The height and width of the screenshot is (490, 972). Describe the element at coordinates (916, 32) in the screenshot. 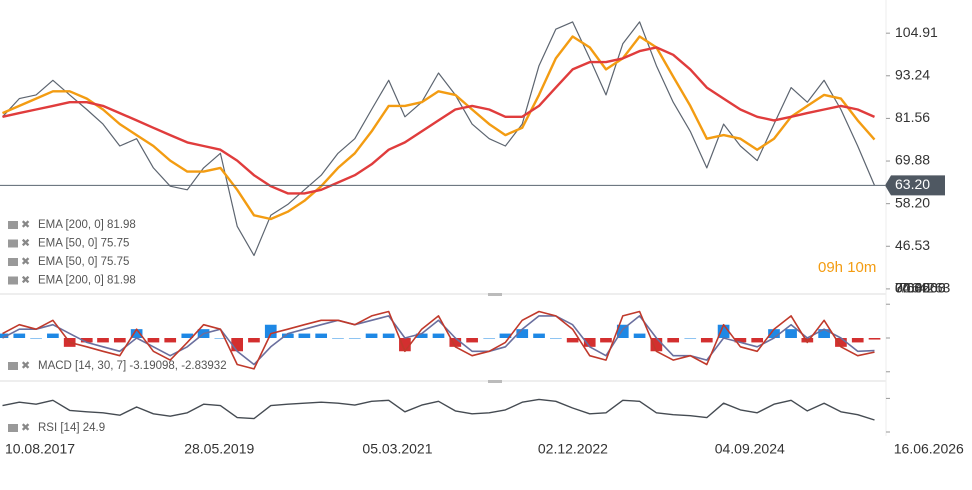

I see `y-tick-label: 104.91` at that location.